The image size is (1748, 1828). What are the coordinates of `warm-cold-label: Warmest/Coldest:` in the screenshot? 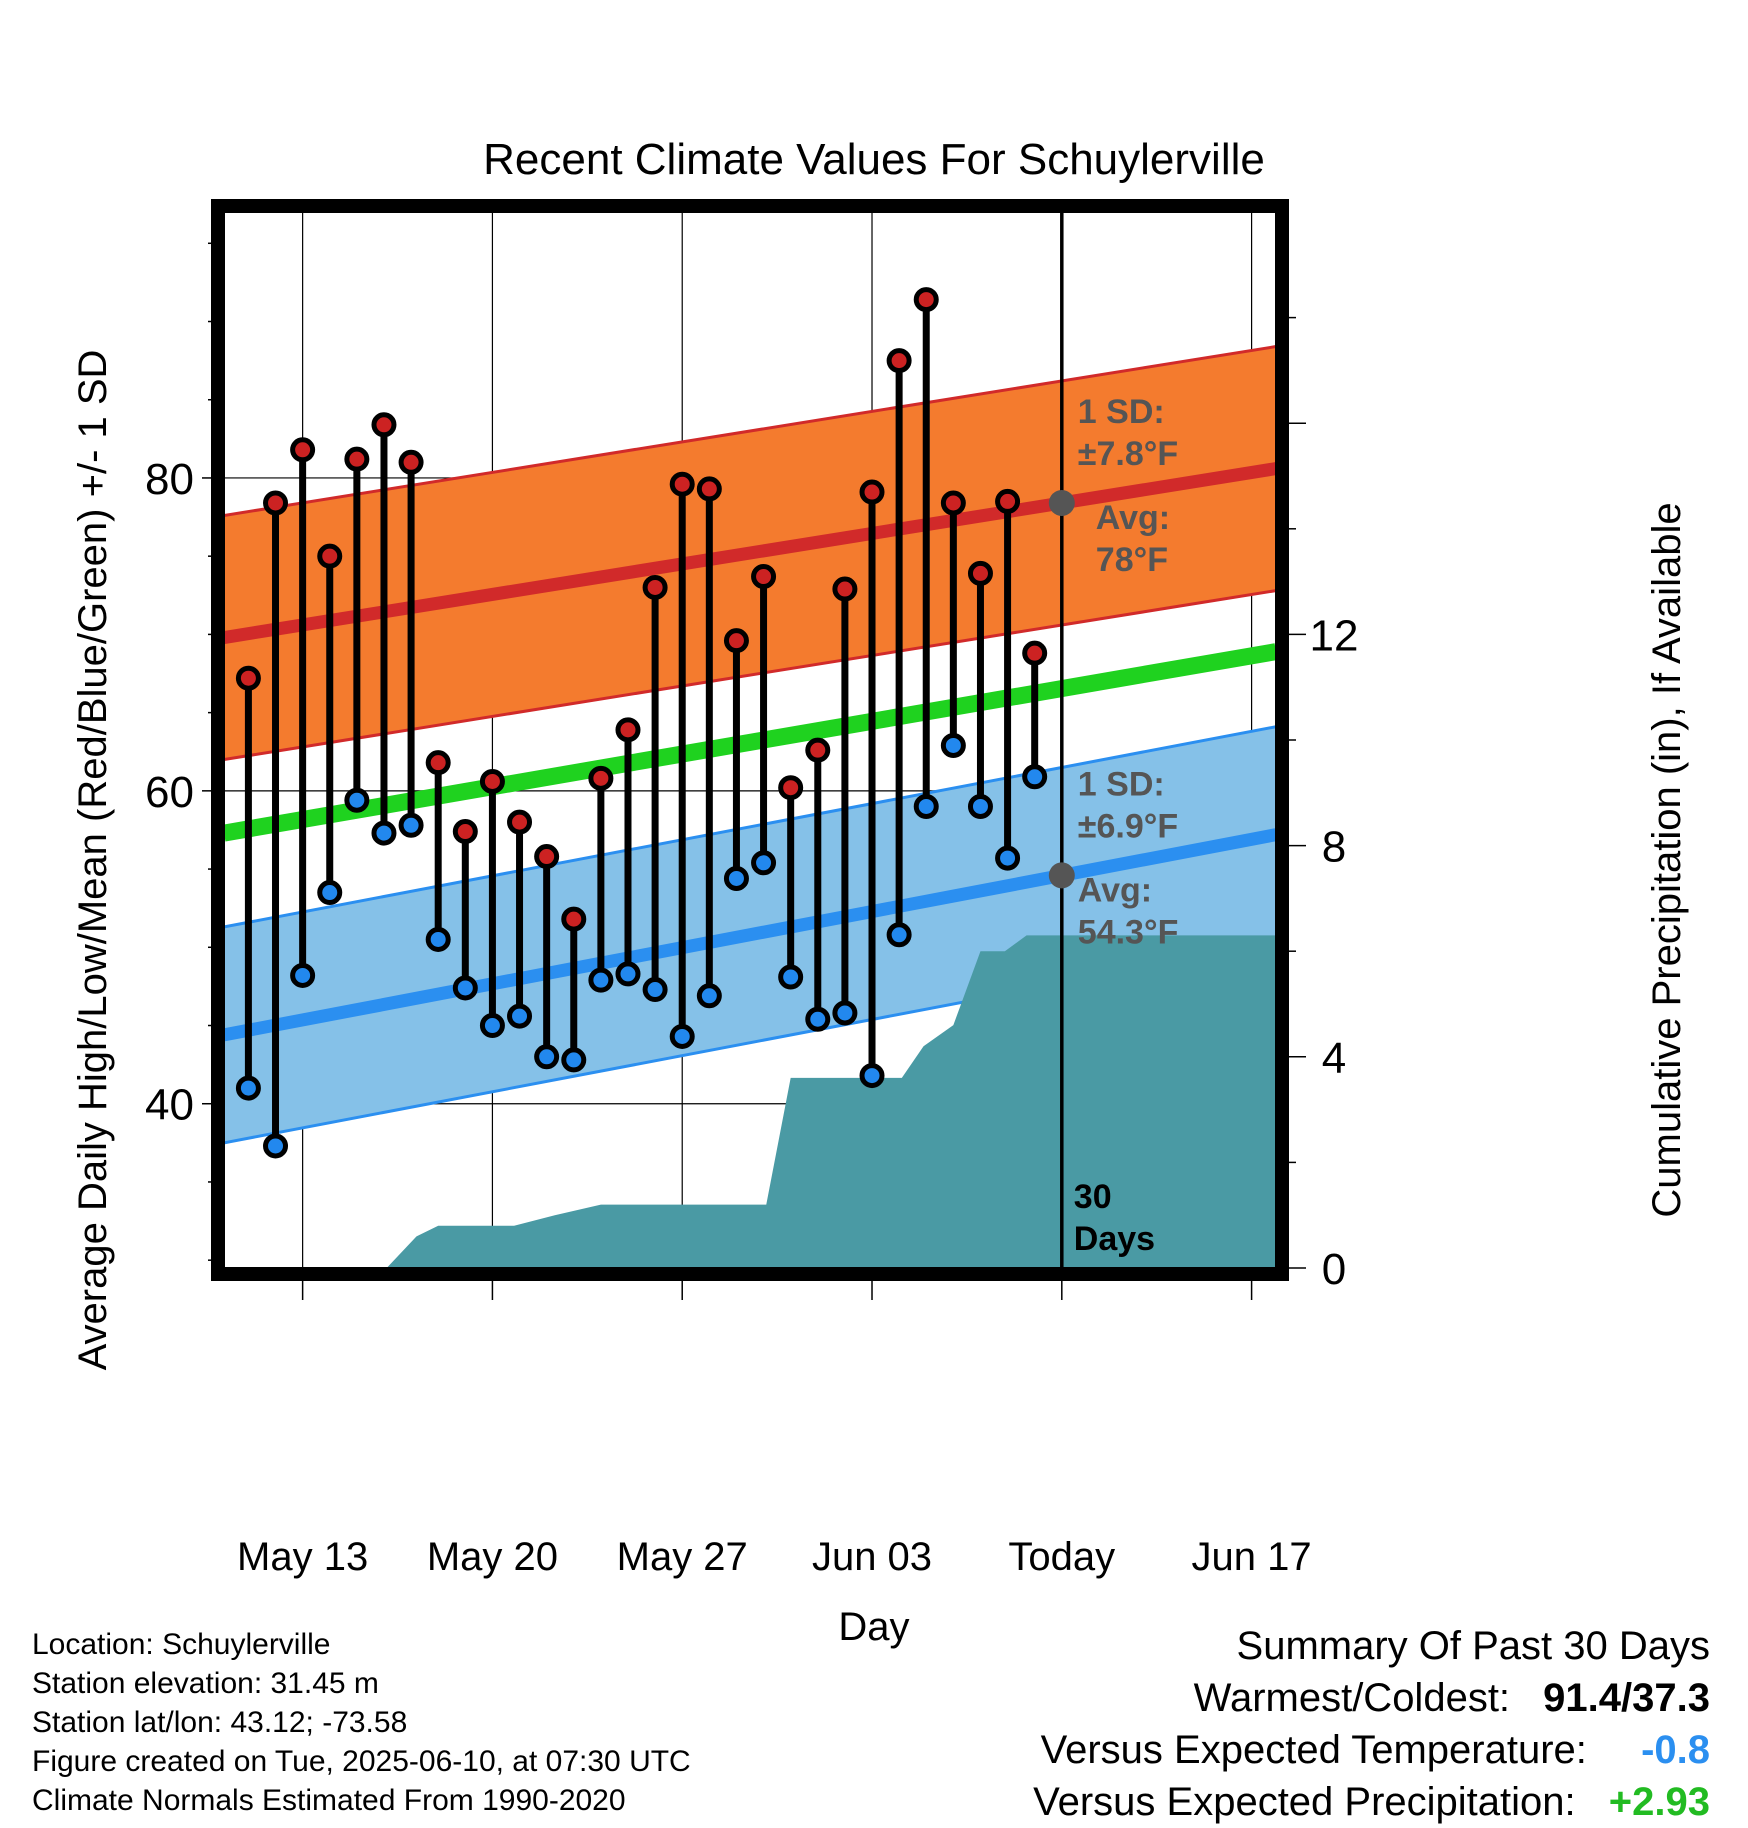 It's located at (1352, 1698).